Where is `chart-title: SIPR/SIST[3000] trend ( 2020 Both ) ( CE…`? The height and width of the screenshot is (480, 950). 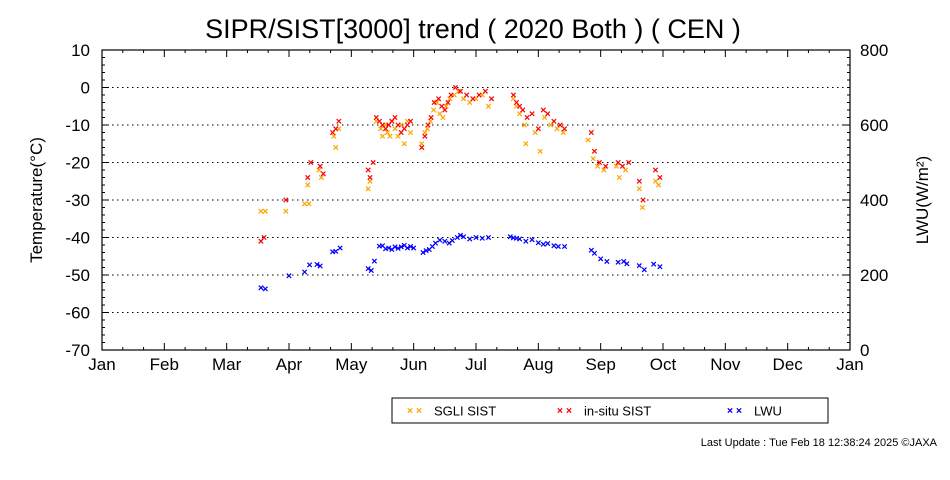 chart-title: SIPR/SIST[3000] trend ( 2020 Both ) ( CE… is located at coordinates (473, 29).